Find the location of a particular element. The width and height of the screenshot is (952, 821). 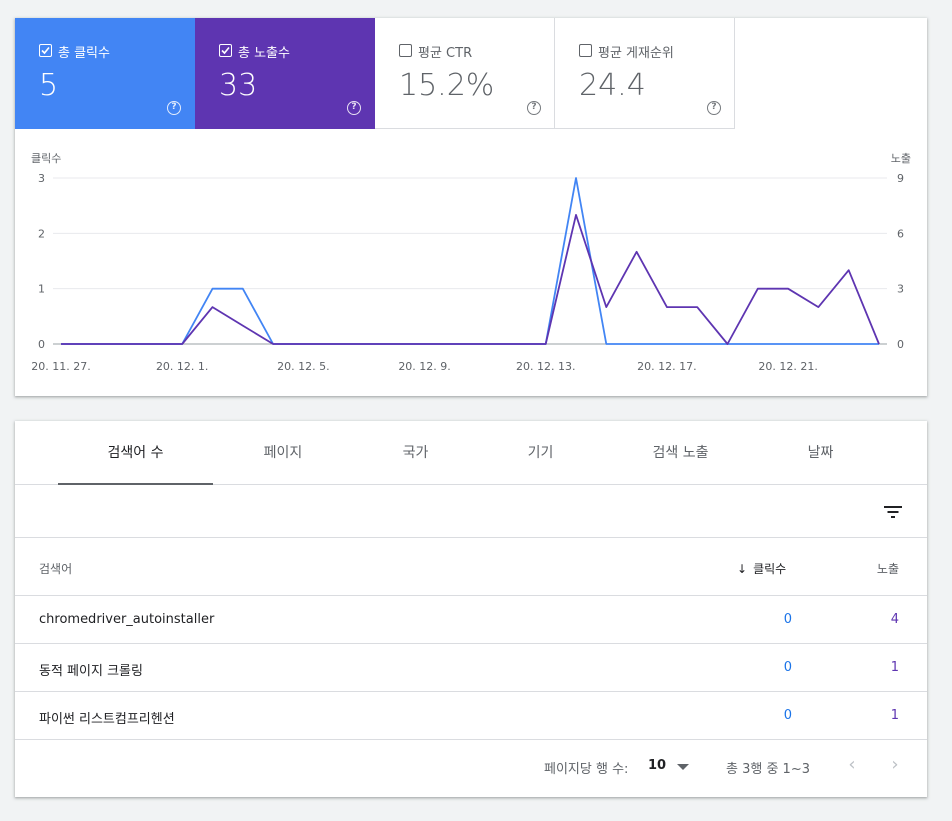

x-tick-label: 20. 12. 13. is located at coordinates (545, 366).